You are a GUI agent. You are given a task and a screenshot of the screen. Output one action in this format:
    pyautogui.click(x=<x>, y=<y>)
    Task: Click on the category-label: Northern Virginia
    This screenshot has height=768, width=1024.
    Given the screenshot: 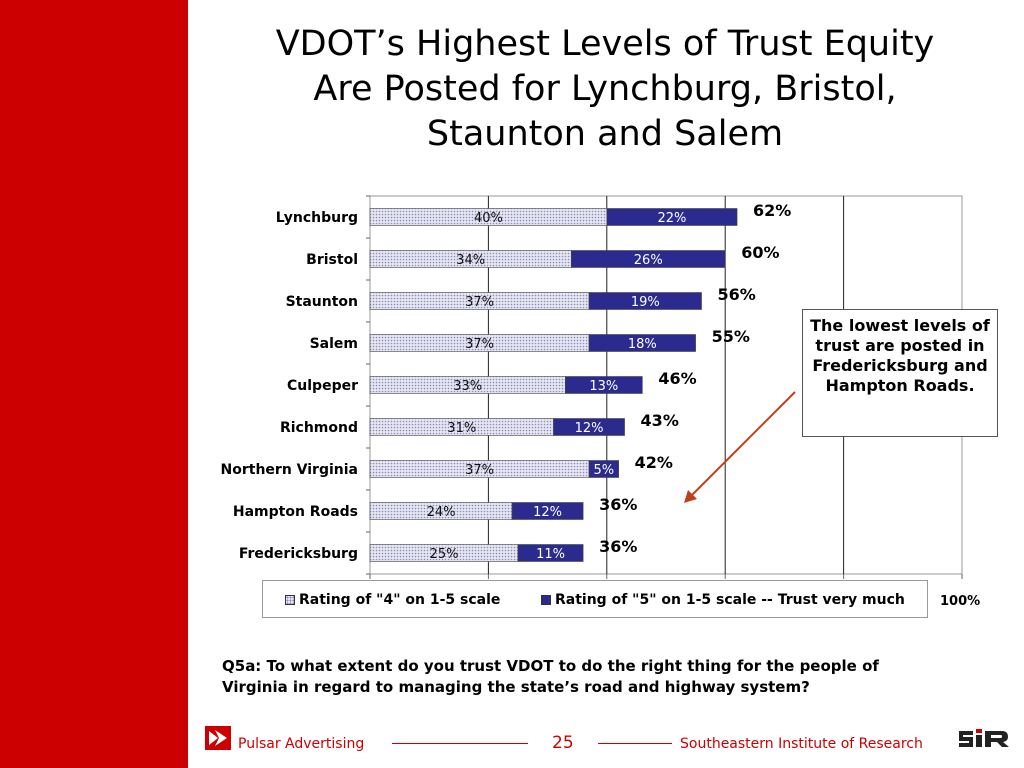 What is the action you would take?
    pyautogui.click(x=289, y=470)
    